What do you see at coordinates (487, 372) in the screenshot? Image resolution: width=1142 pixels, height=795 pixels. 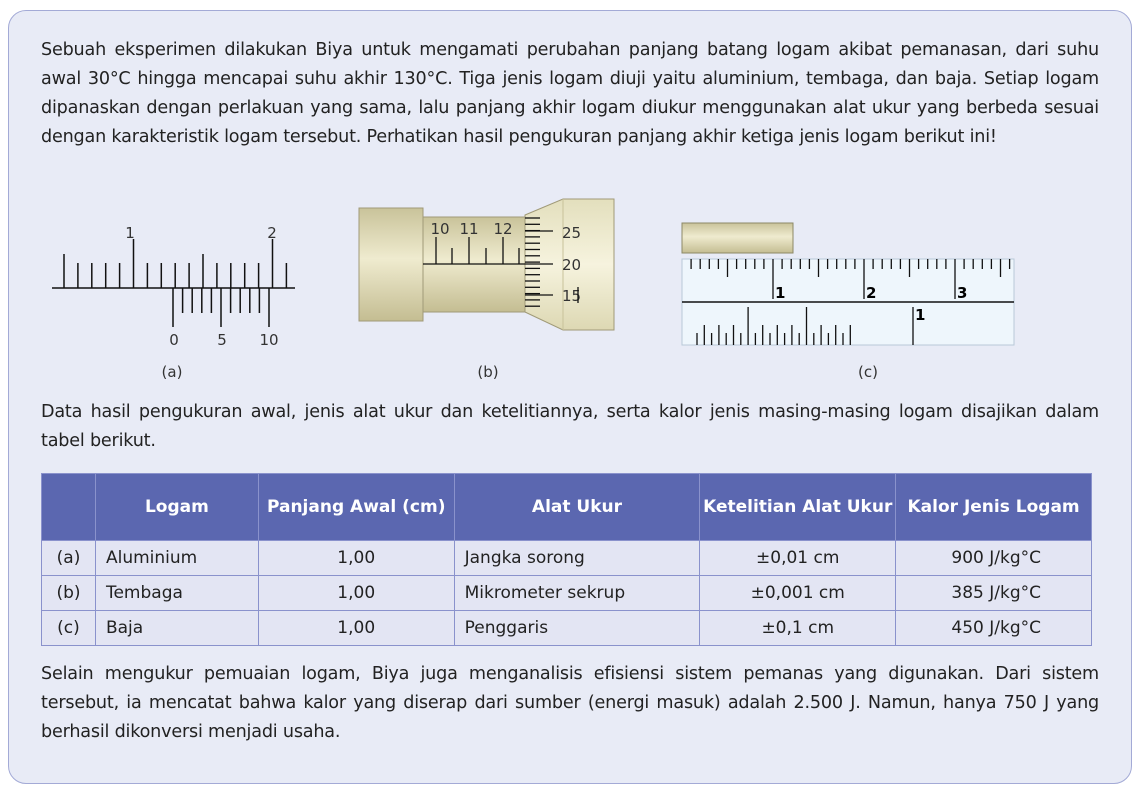 I see `figure-caption: (b)` at bounding box center [487, 372].